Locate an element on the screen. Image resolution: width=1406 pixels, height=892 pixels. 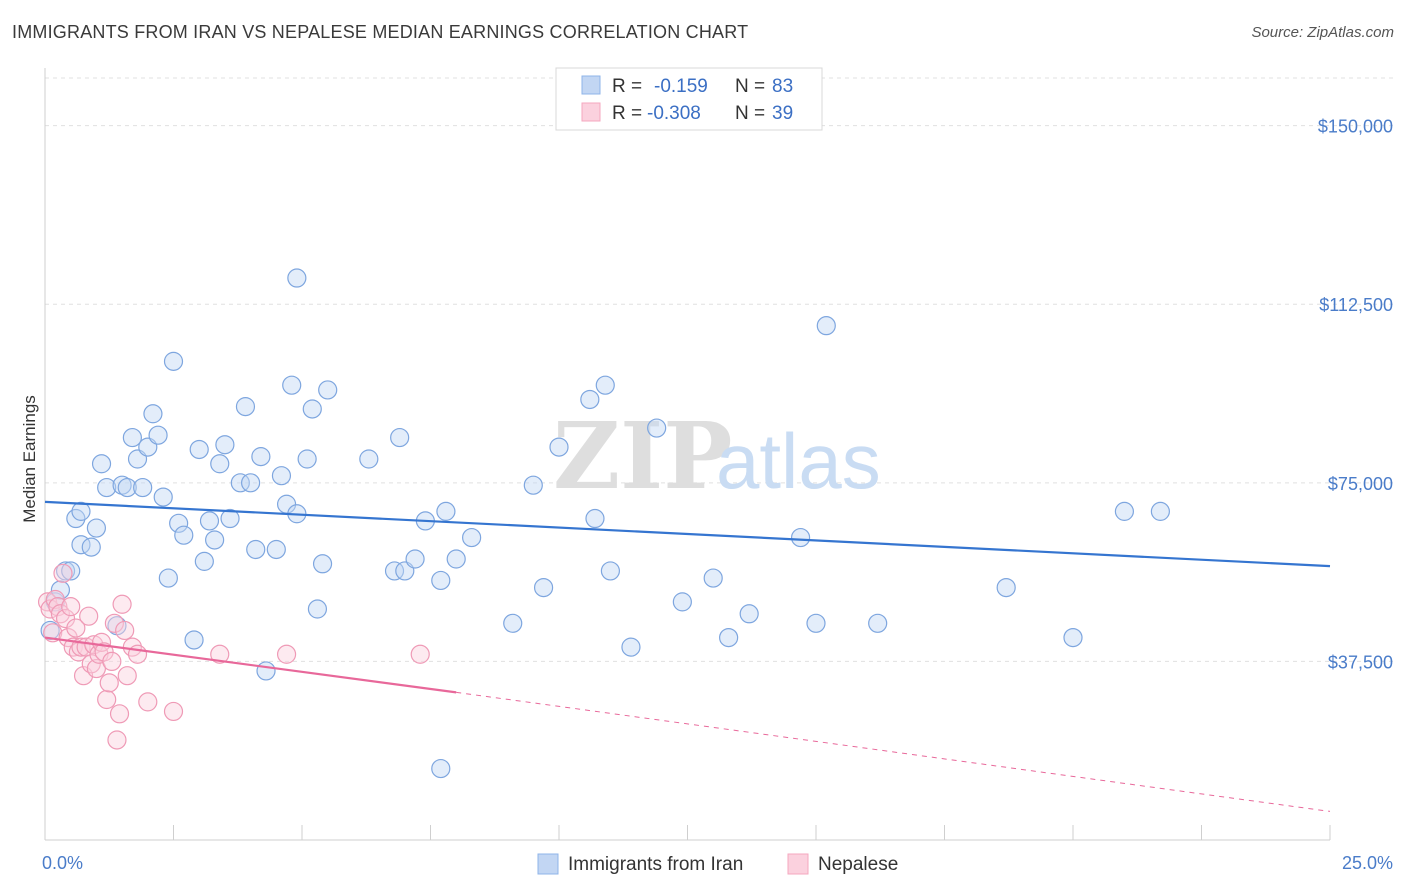
y-tick-label-1: $75,000 is located at coordinates (1360, 484).